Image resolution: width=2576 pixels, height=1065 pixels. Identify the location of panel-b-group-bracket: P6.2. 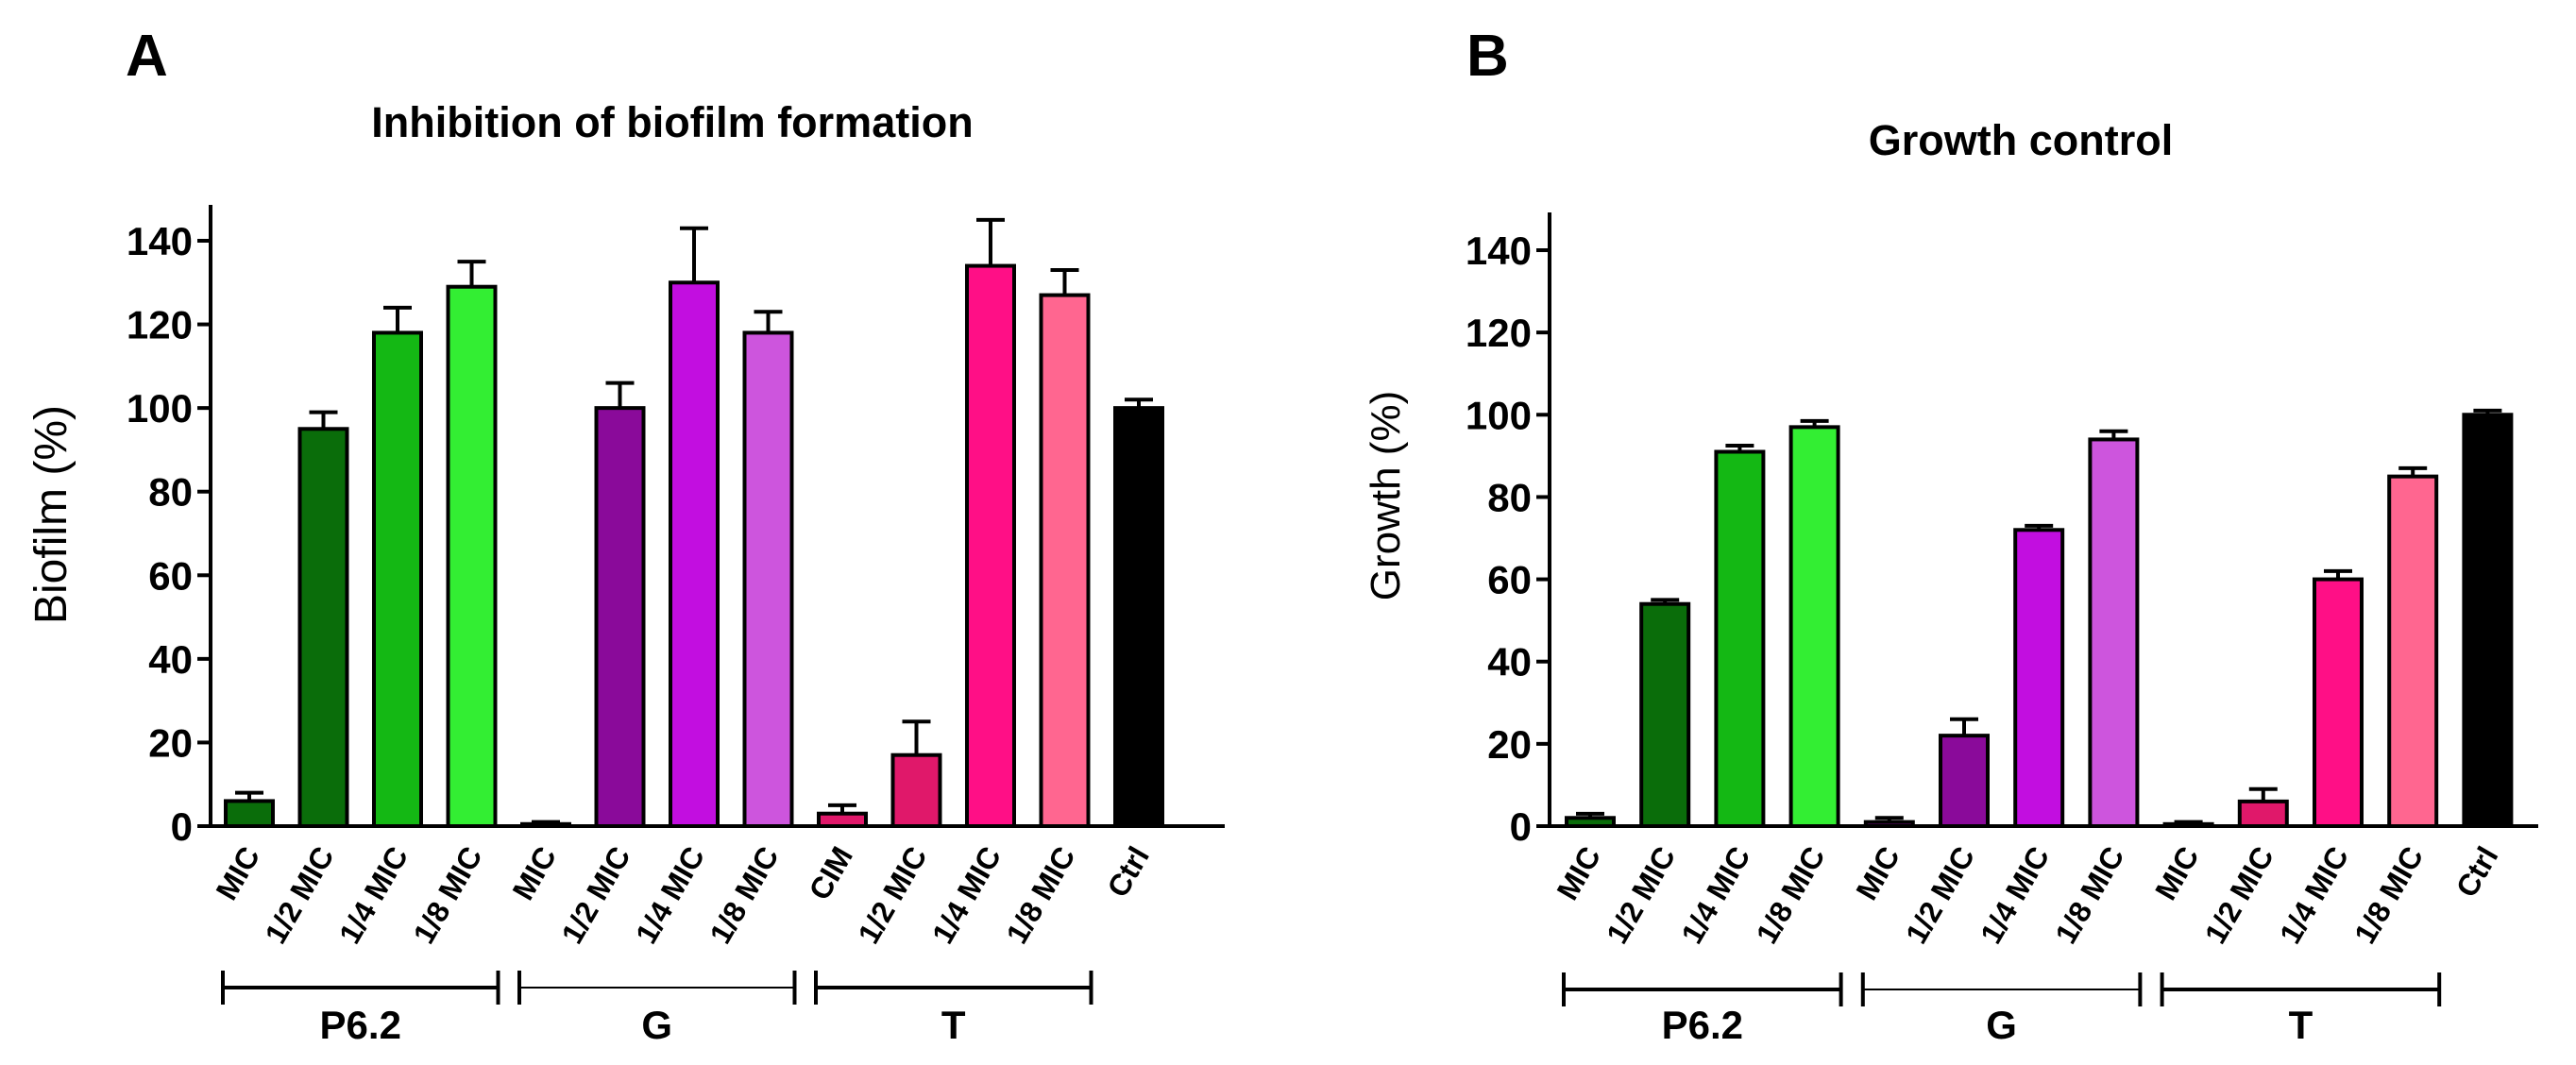
(1702, 1009).